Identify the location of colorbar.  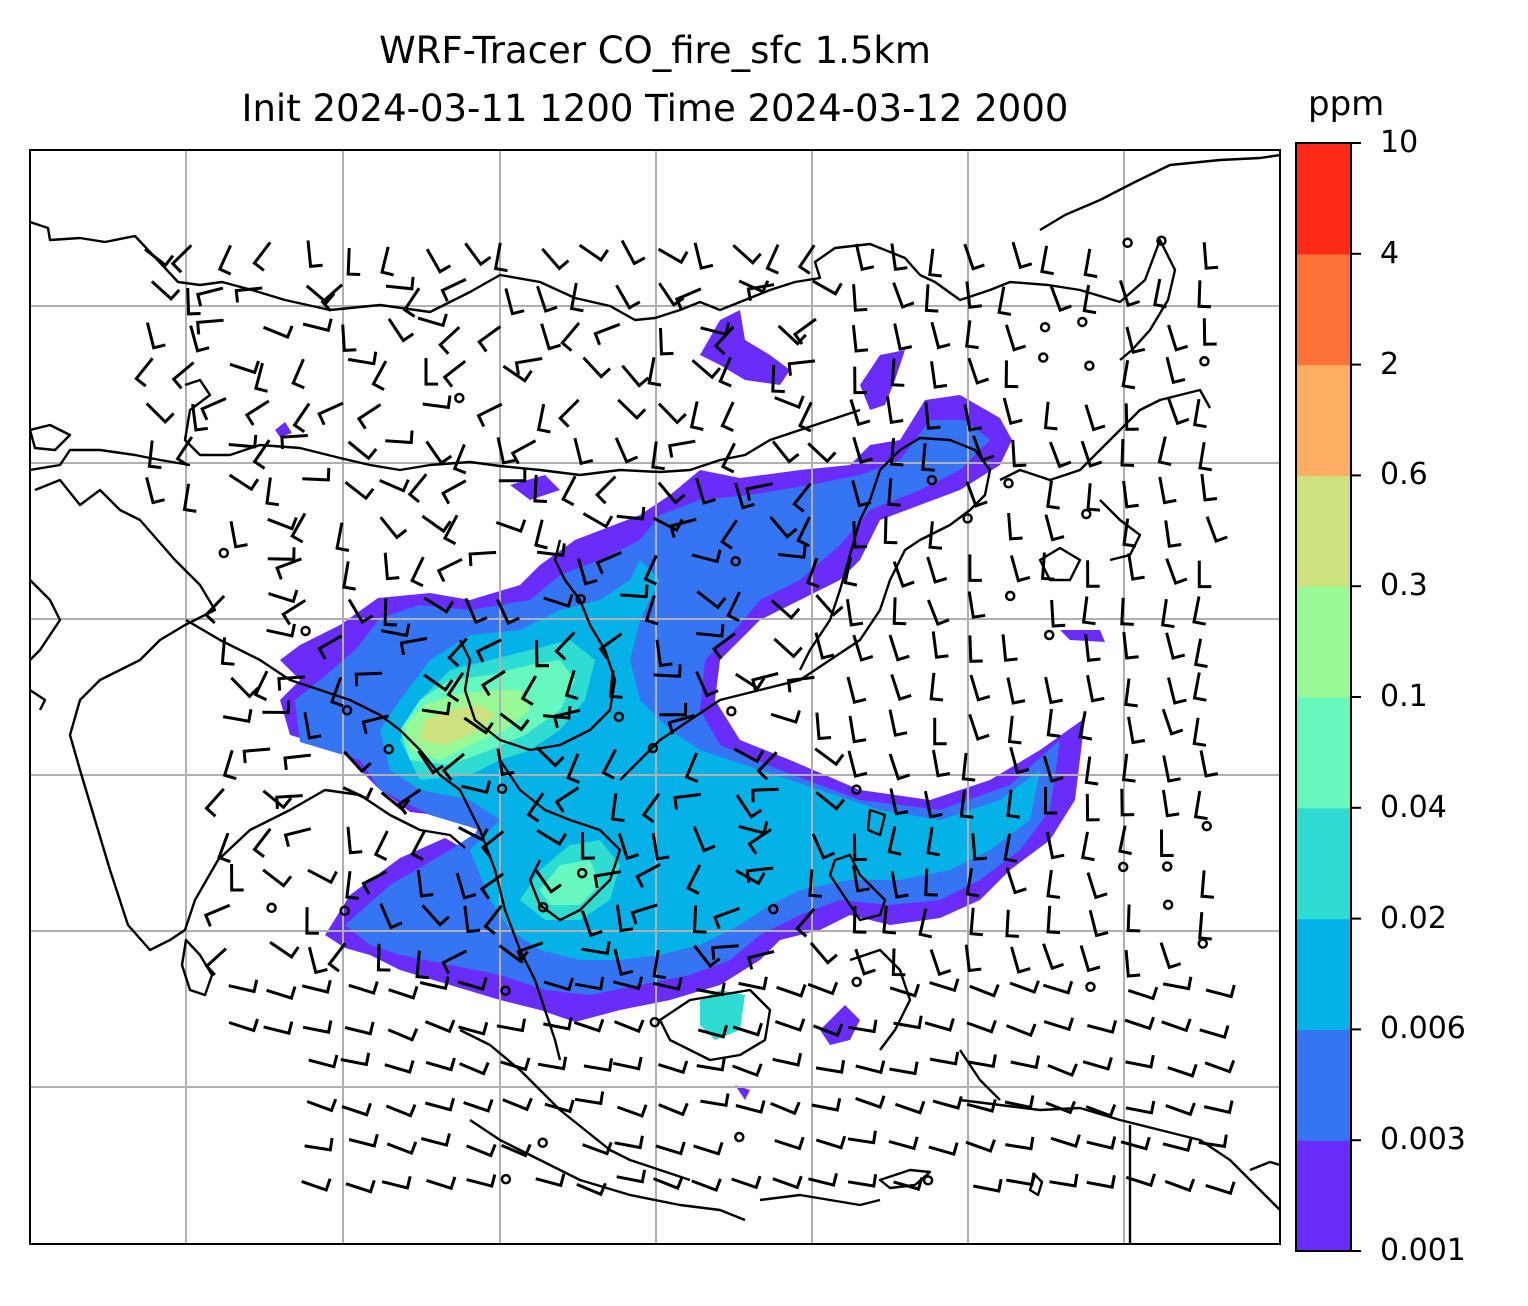
(1328, 697).